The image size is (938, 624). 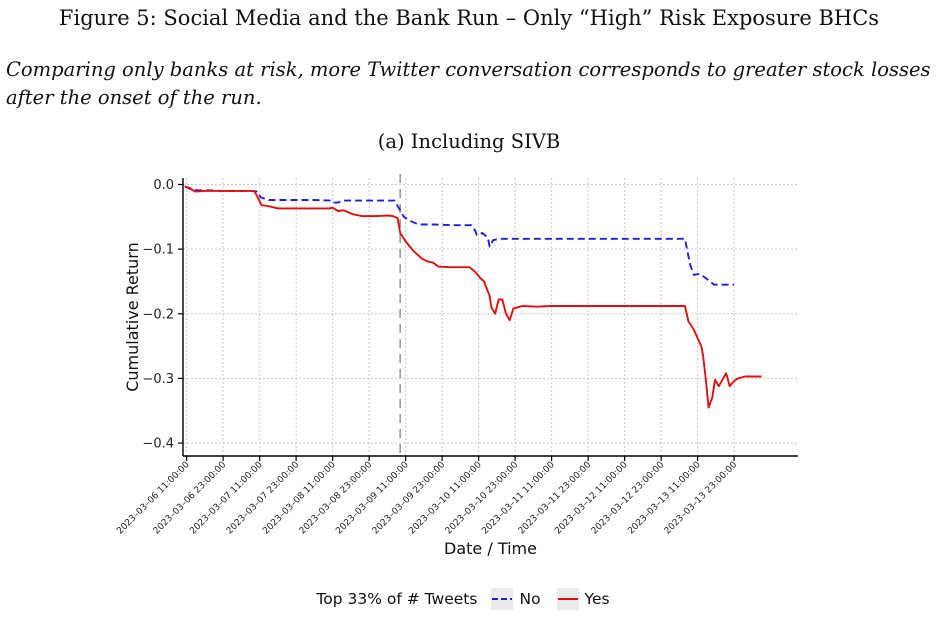 I want to click on legend-label-yes: Yes, so click(x=597, y=599).